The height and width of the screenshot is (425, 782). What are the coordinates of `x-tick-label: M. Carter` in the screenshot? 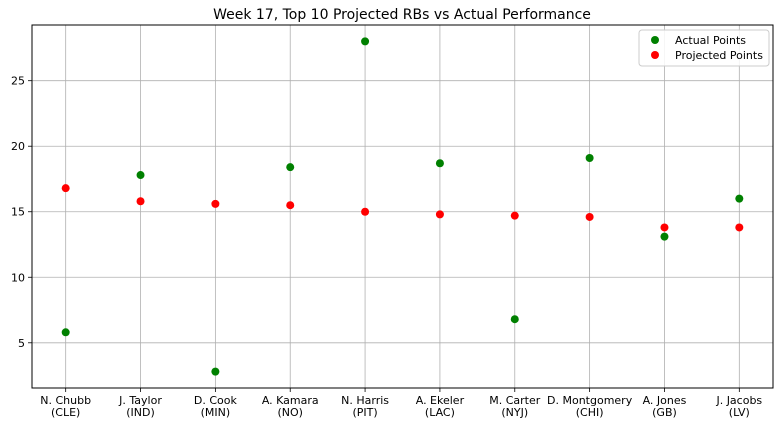 It's located at (515, 400).